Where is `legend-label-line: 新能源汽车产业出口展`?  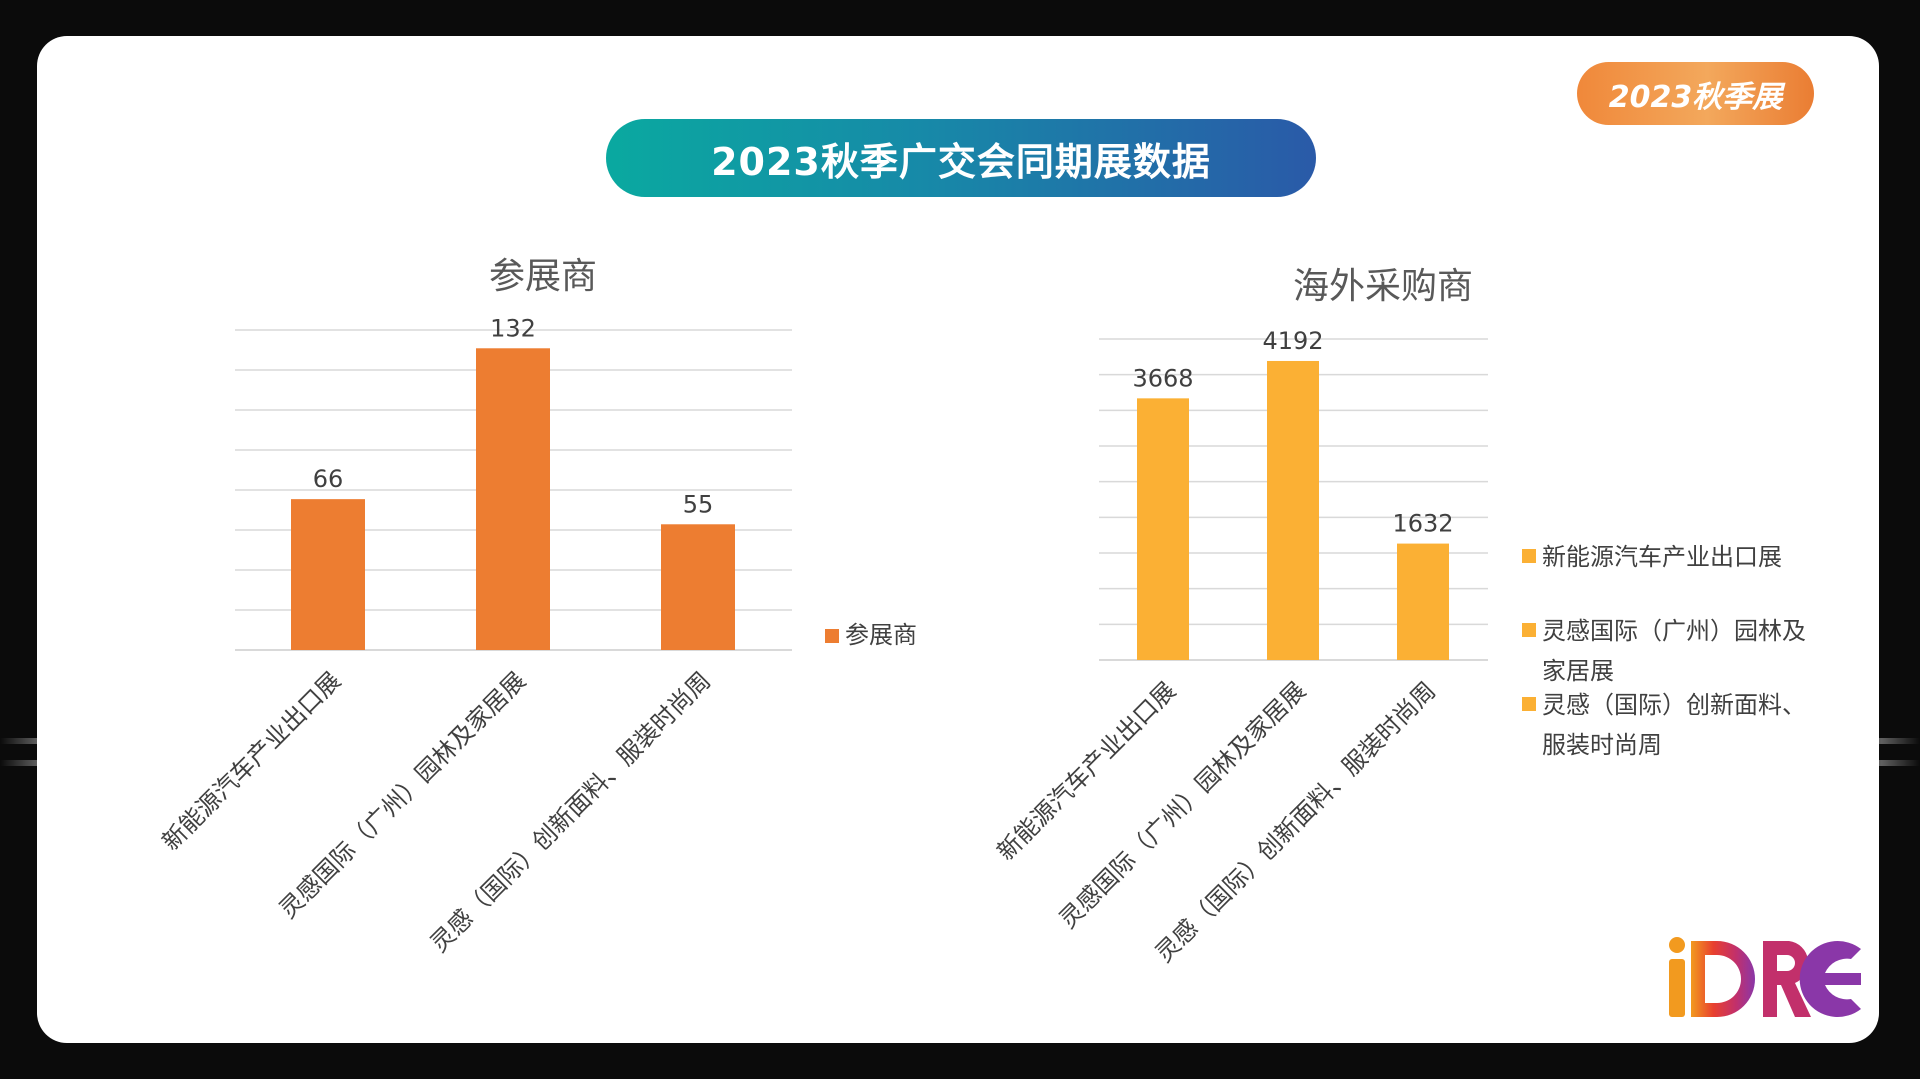 legend-label-line: 新能源汽车产业出口展 is located at coordinates (1662, 557).